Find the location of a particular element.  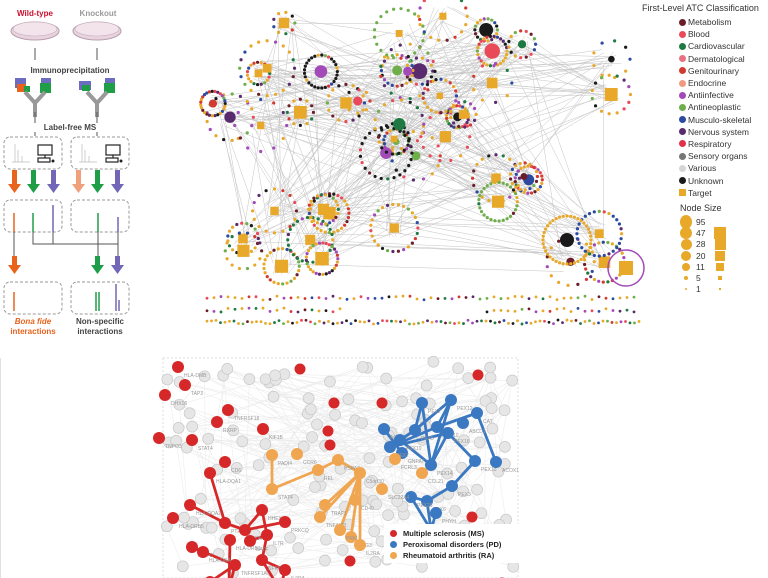

label-free-ms-label: Label-free MS is located at coordinates (70, 127).